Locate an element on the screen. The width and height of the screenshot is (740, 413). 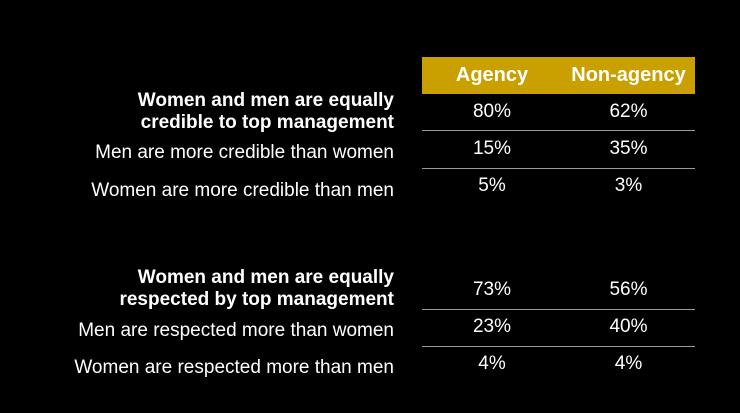
cell-women-respected-more-non-agency: 4% is located at coordinates (628, 363).